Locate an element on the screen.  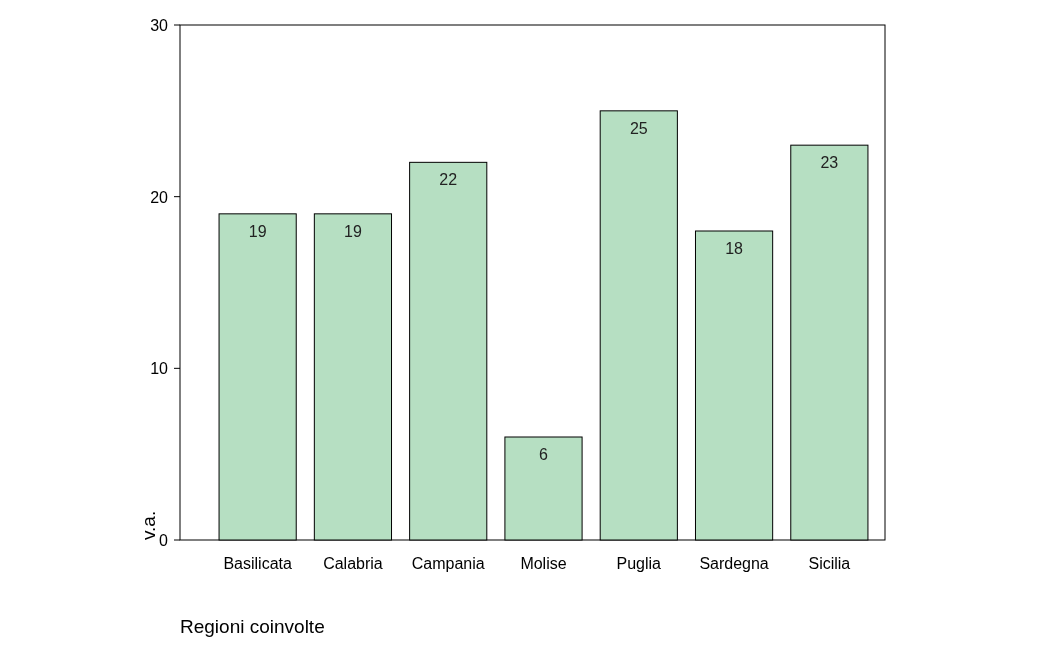
data-label: 6 is located at coordinates (544, 454).